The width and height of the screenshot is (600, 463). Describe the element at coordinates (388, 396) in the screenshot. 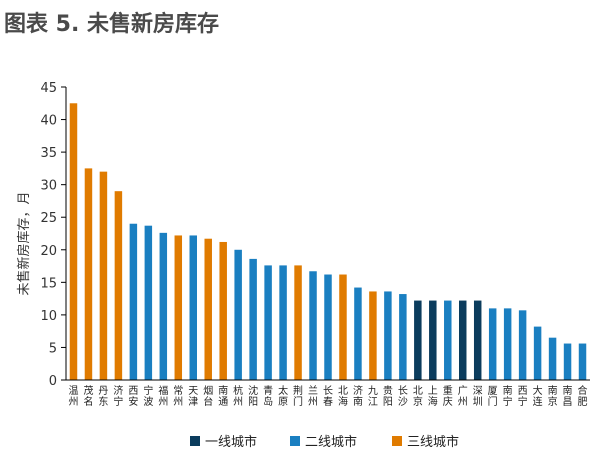

I see `x-tick-label: 贵阳` at that location.